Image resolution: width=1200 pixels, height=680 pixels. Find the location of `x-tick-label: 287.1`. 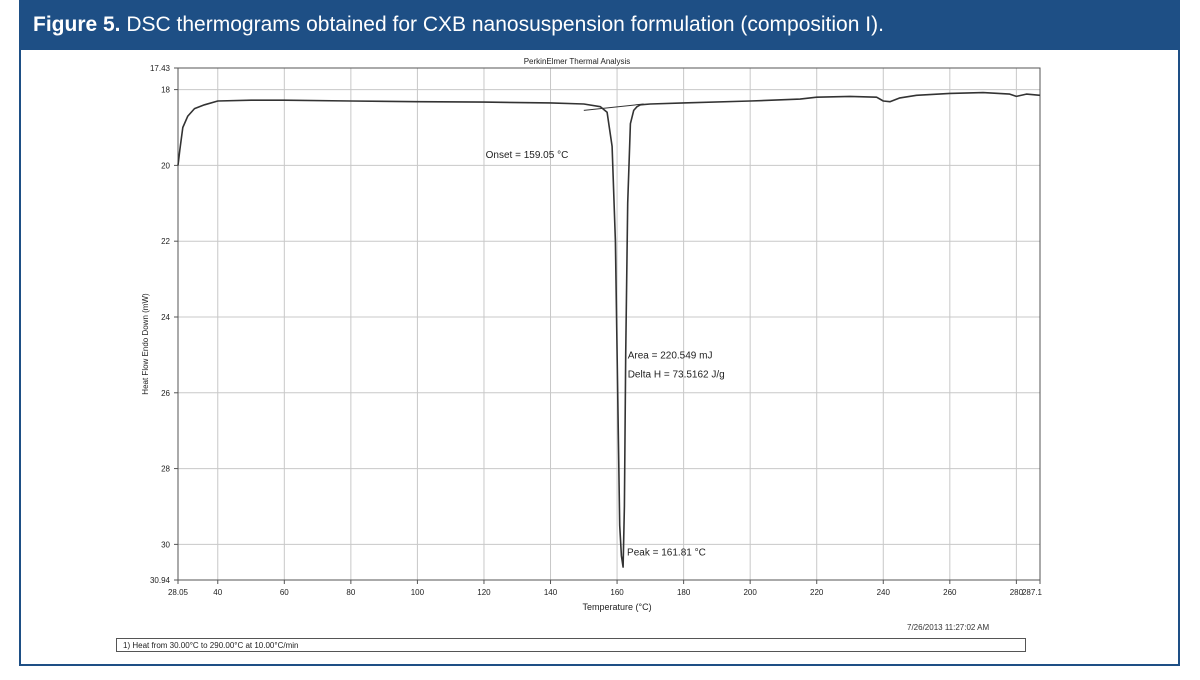

x-tick-label: 287.1 is located at coordinates (1032, 592).